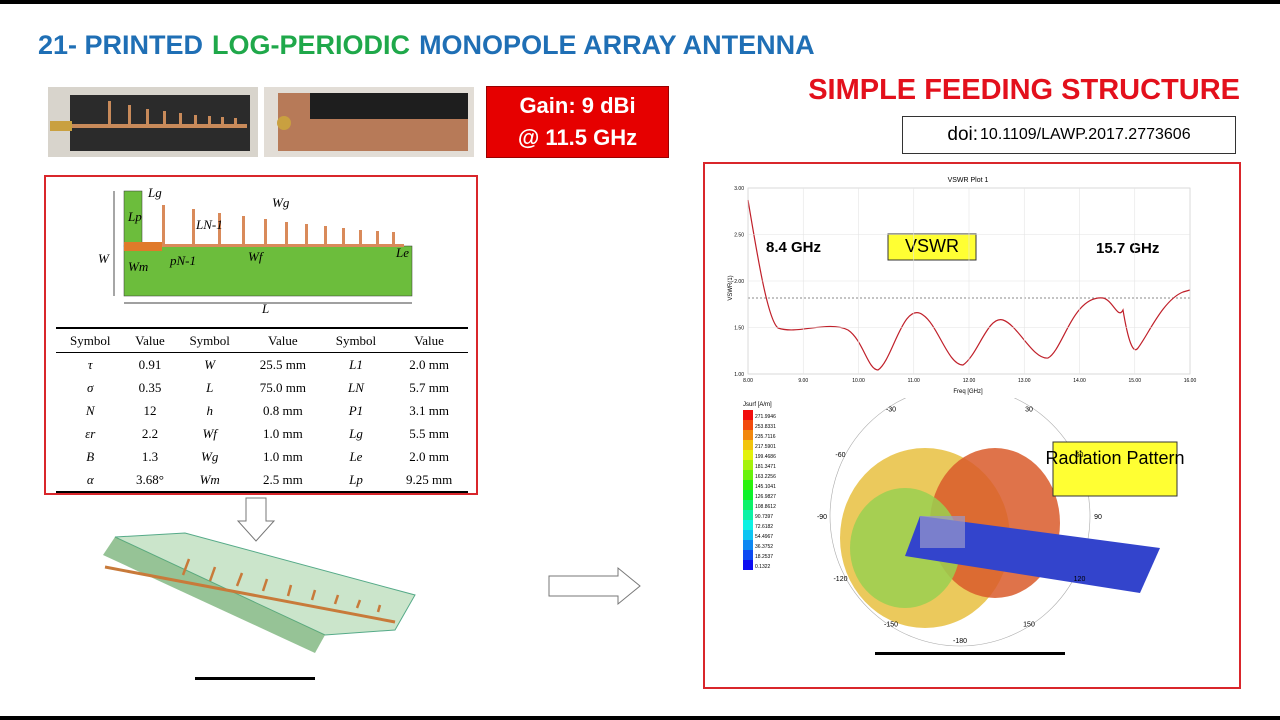 Image resolution: width=1280 pixels, height=720 pixels. I want to click on table-cell: 75.0 mm, so click(282, 387).